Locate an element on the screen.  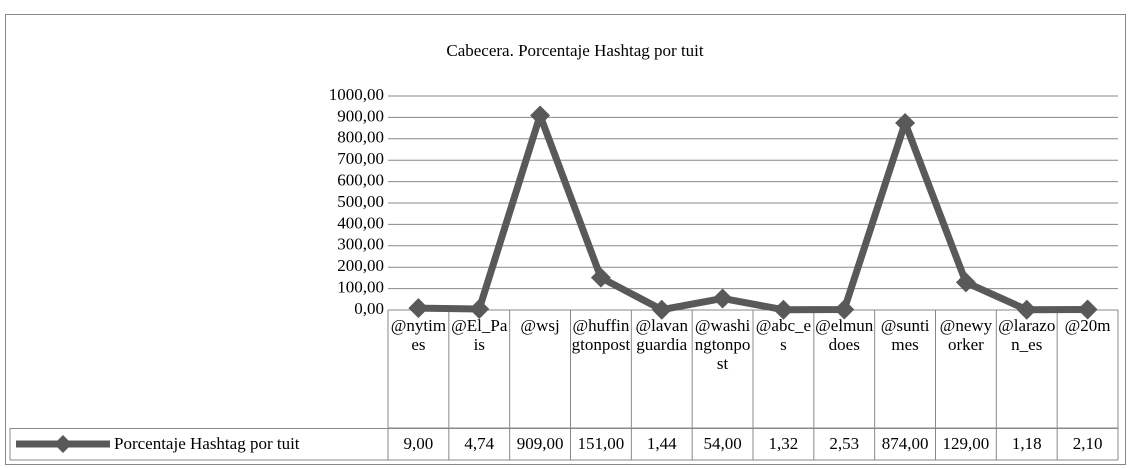
x-tick-label: @abc_es is located at coordinates (783, 335).